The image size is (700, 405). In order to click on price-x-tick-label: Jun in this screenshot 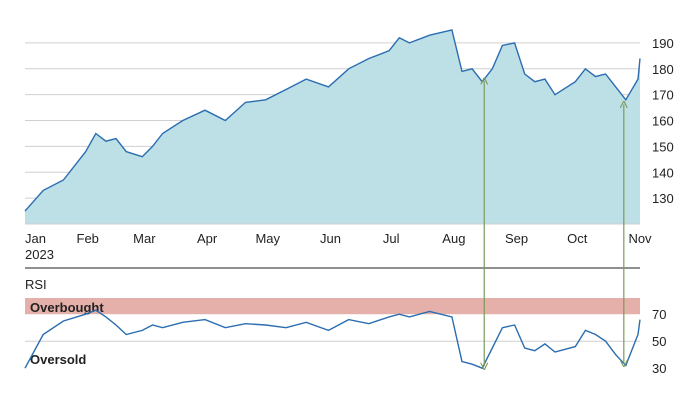, I will do `click(330, 238)`.